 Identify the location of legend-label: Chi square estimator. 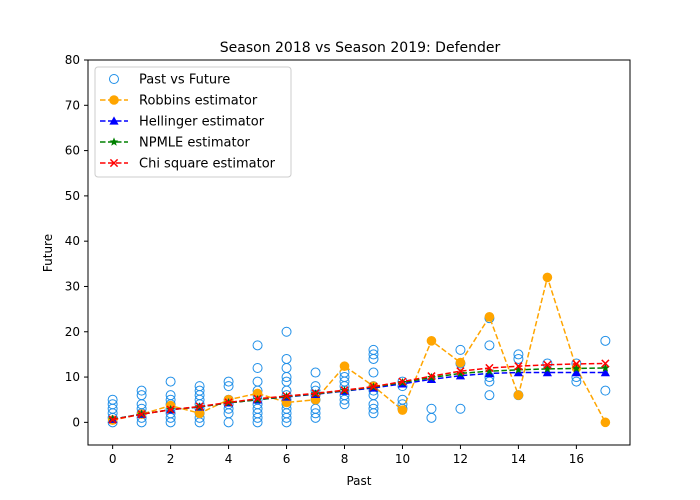
(207, 164).